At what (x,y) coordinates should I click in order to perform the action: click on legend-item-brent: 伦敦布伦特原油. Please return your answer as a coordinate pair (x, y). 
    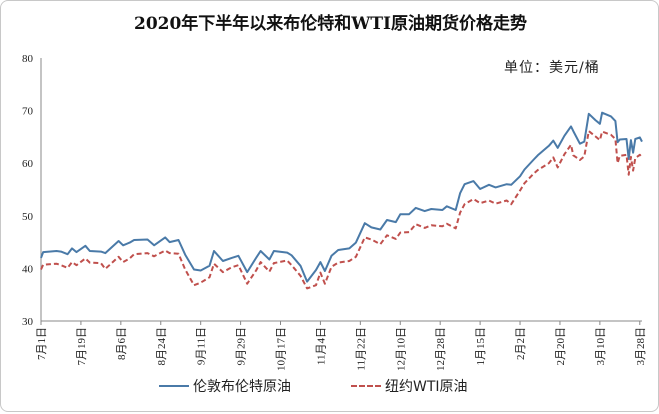
    Looking at the image, I should click on (225, 386).